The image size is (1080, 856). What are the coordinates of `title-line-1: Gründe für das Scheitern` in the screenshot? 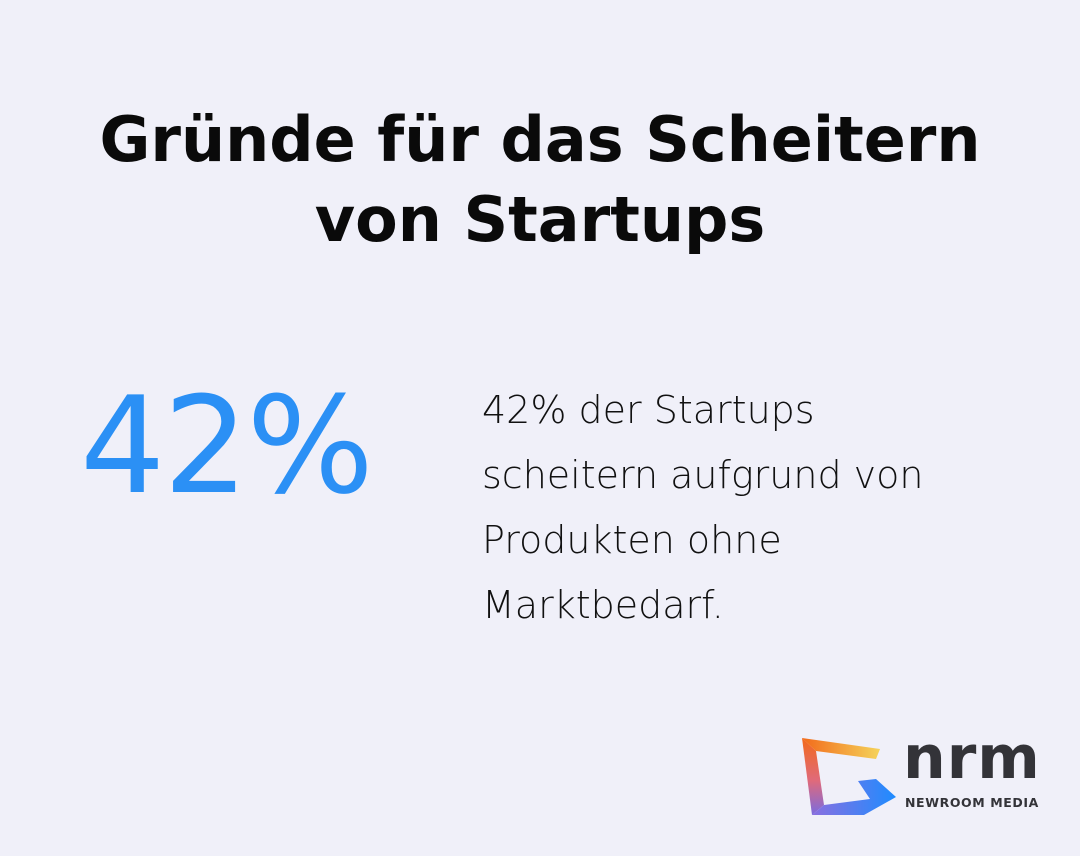 It's located at (540, 139).